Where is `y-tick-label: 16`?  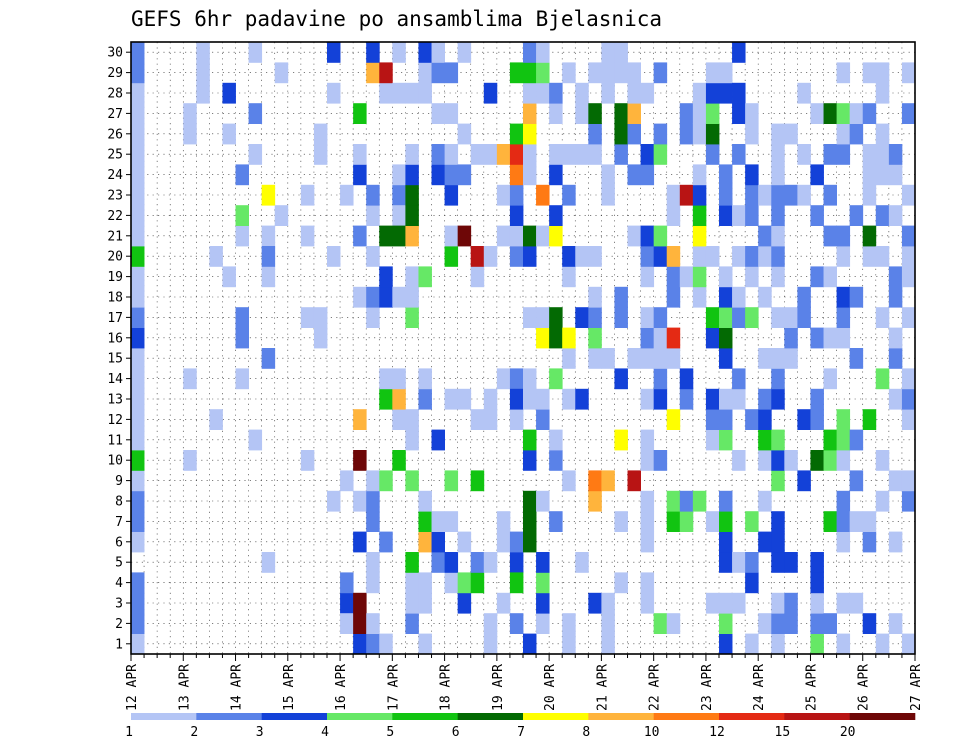
y-tick-label: 16 is located at coordinates (115, 338).